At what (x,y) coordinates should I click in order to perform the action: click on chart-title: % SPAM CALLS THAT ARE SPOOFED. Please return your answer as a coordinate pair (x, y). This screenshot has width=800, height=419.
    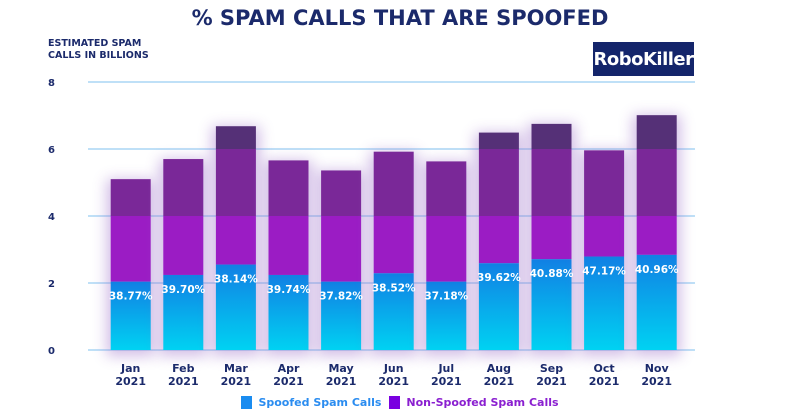
    Looking at the image, I should click on (400, 18).